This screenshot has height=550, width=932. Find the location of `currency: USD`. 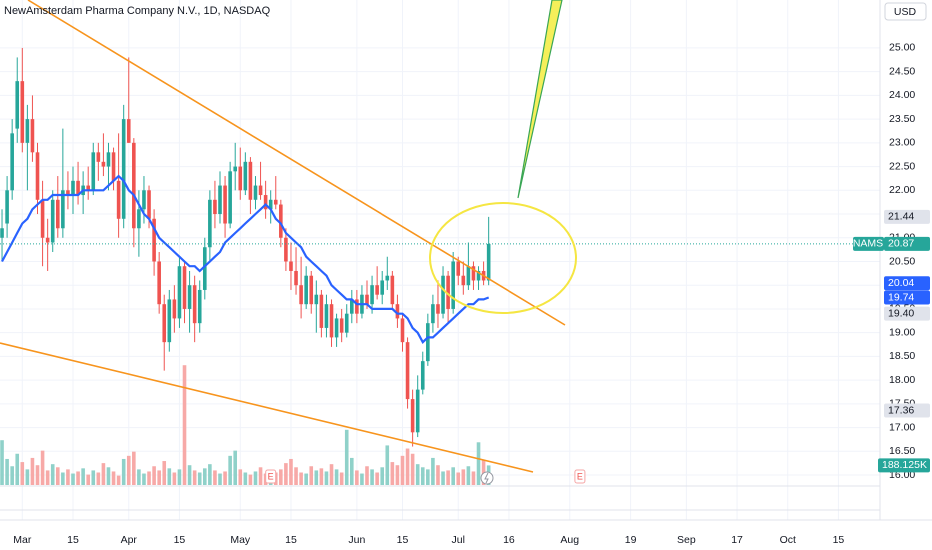

currency: USD is located at coordinates (905, 12).